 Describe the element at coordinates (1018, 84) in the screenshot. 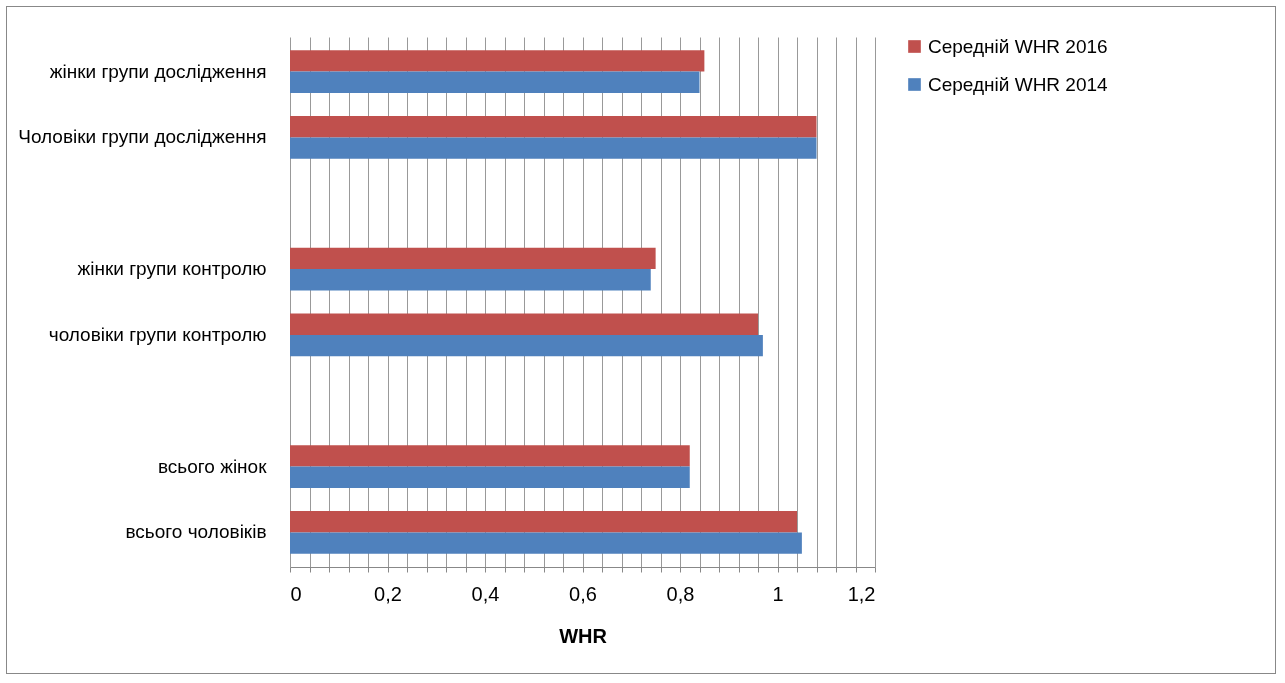

I see `legend-label: Середній WHR 2014` at that location.